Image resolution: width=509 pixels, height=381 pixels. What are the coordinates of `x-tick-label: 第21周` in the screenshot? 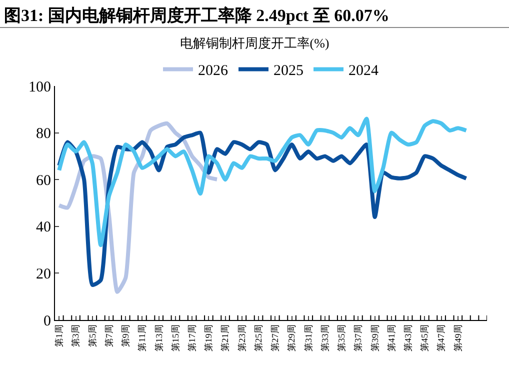 It's located at (225, 338).